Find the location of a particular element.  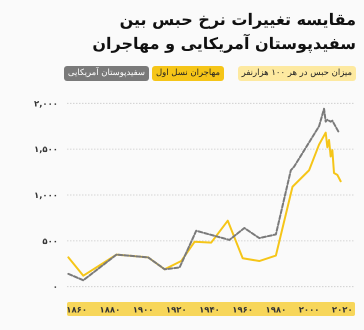

x-tick-label: ۲۰۰۰ is located at coordinates (309, 311).